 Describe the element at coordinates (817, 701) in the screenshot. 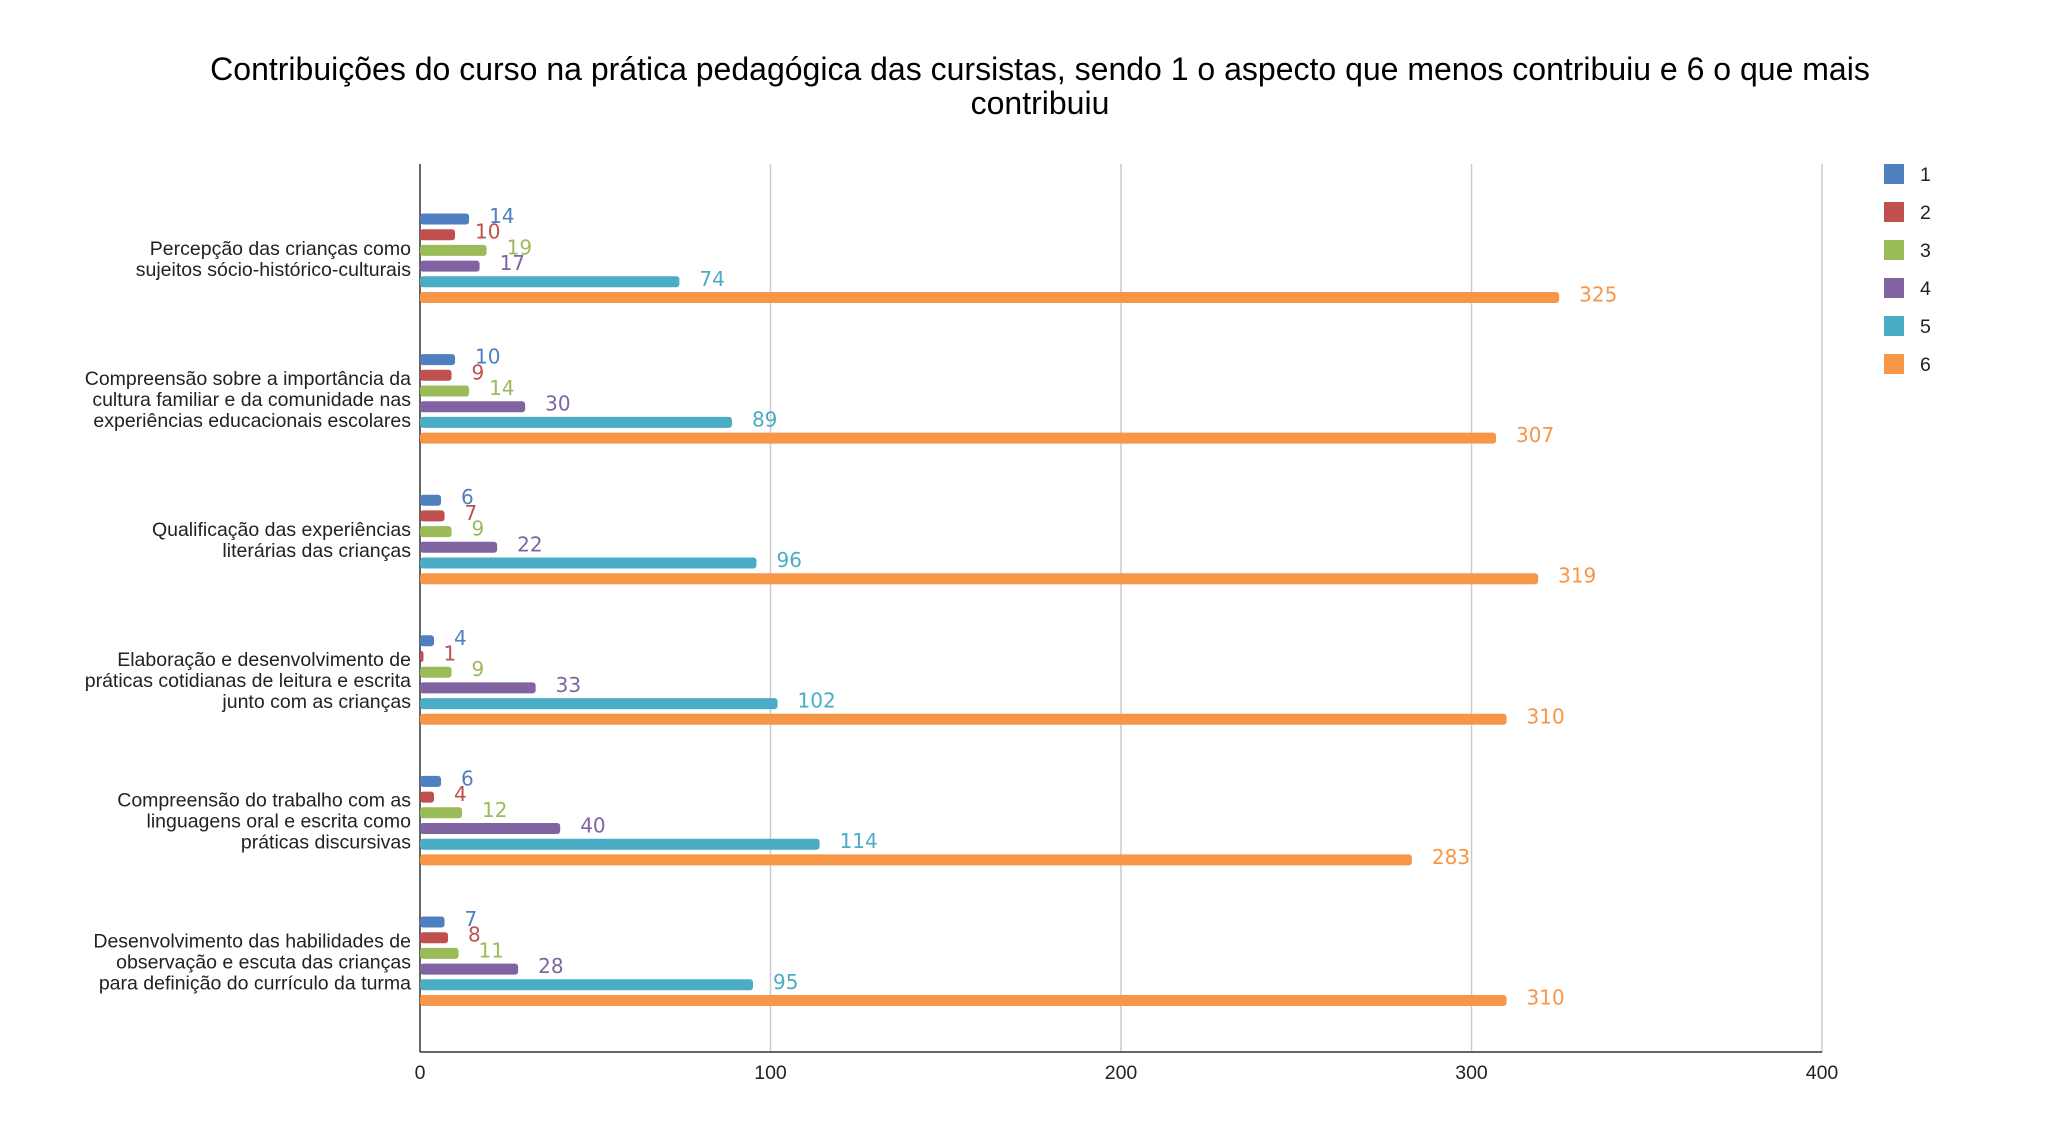

I see `data-label-series-5: 102` at that location.